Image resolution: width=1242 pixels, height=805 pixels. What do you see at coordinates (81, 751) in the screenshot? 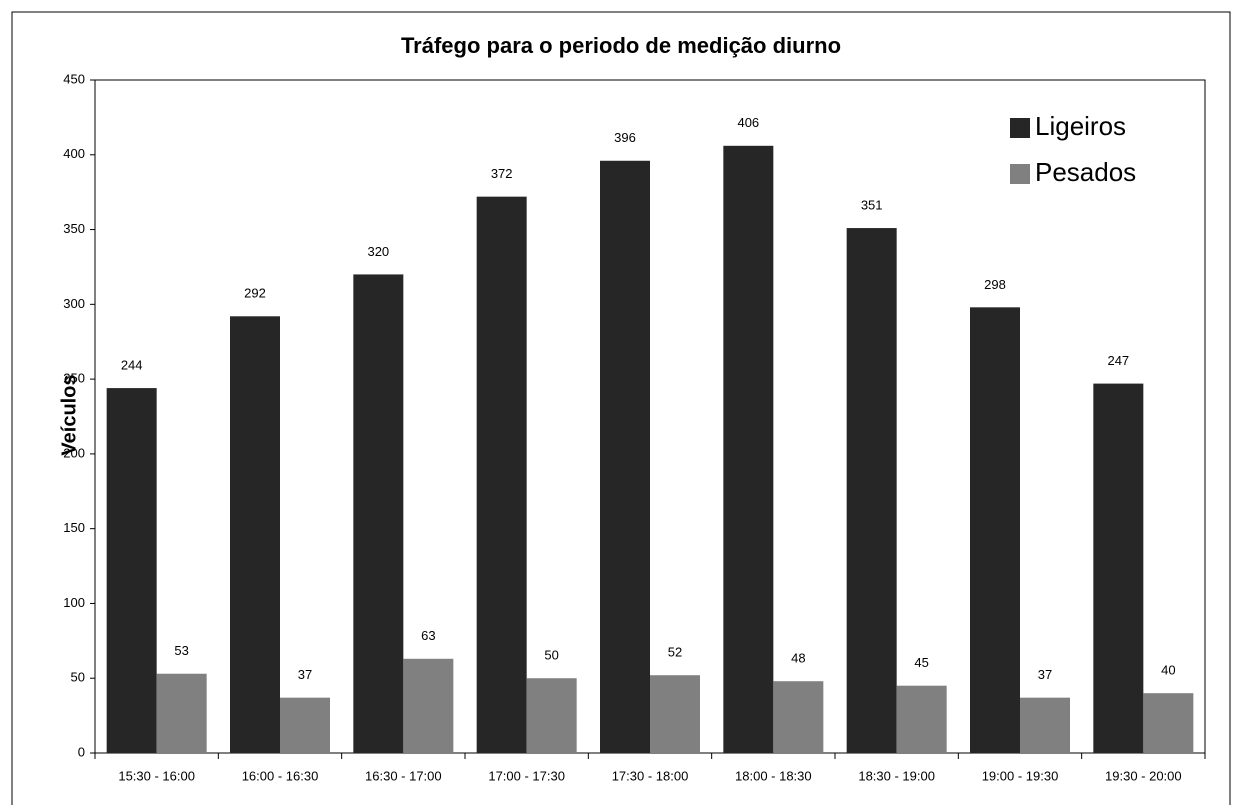
I see `y-tick-label: 0` at bounding box center [81, 751].